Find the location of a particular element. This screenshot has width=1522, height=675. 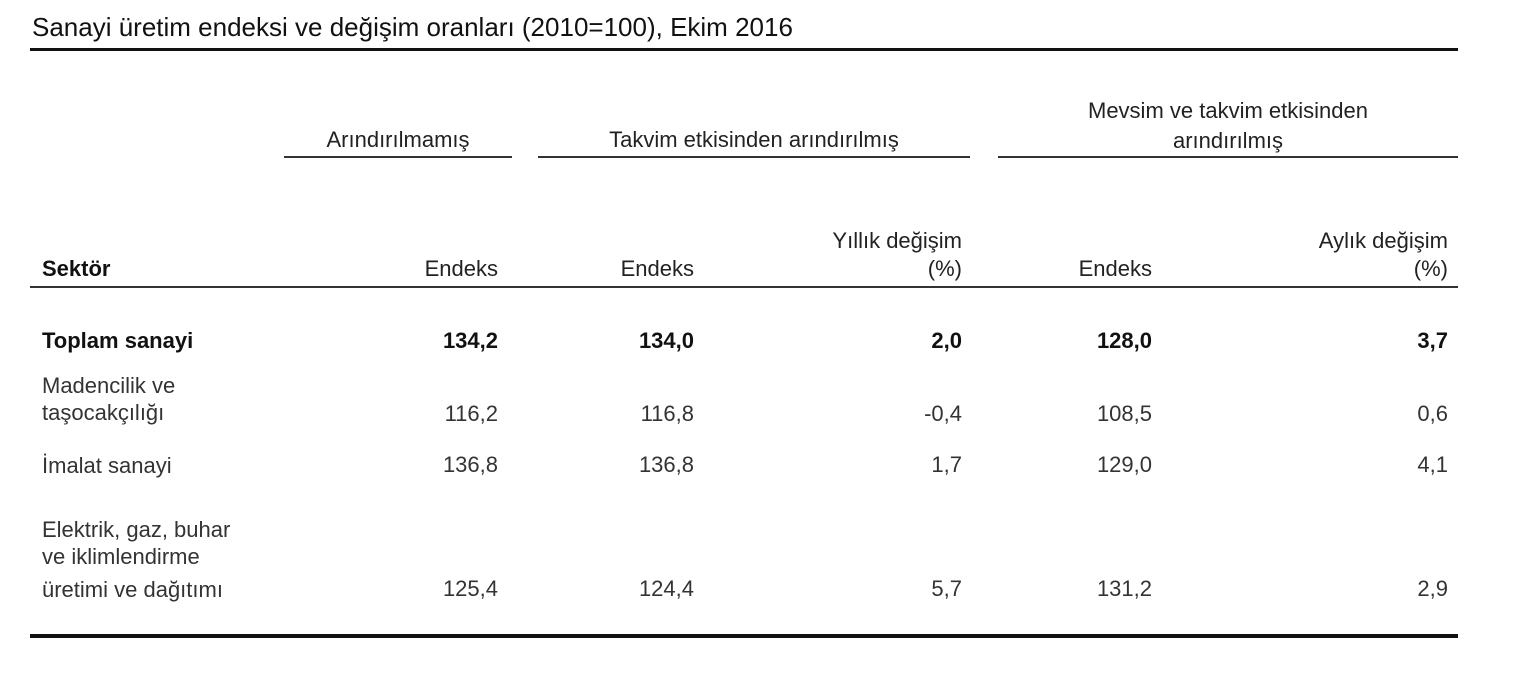

col-monthly-change-line1: Aylık değişim is located at coordinates (1383, 240).